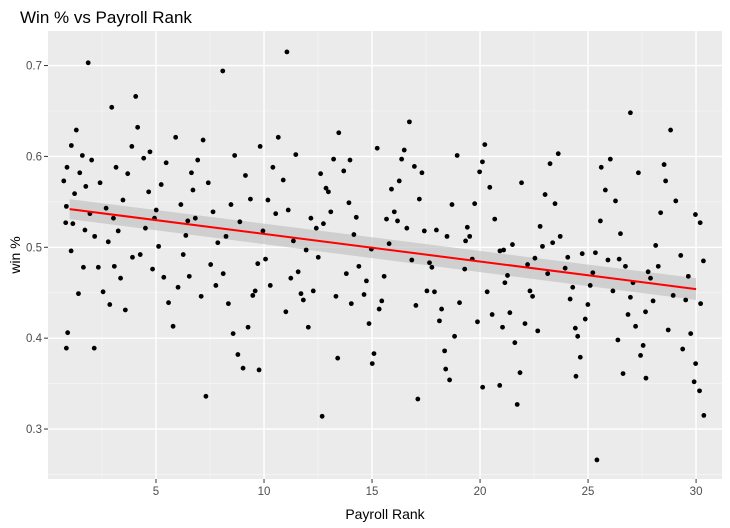 The width and height of the screenshot is (730, 528). What do you see at coordinates (372, 492) in the screenshot?
I see `x-tick-label: 15` at bounding box center [372, 492].